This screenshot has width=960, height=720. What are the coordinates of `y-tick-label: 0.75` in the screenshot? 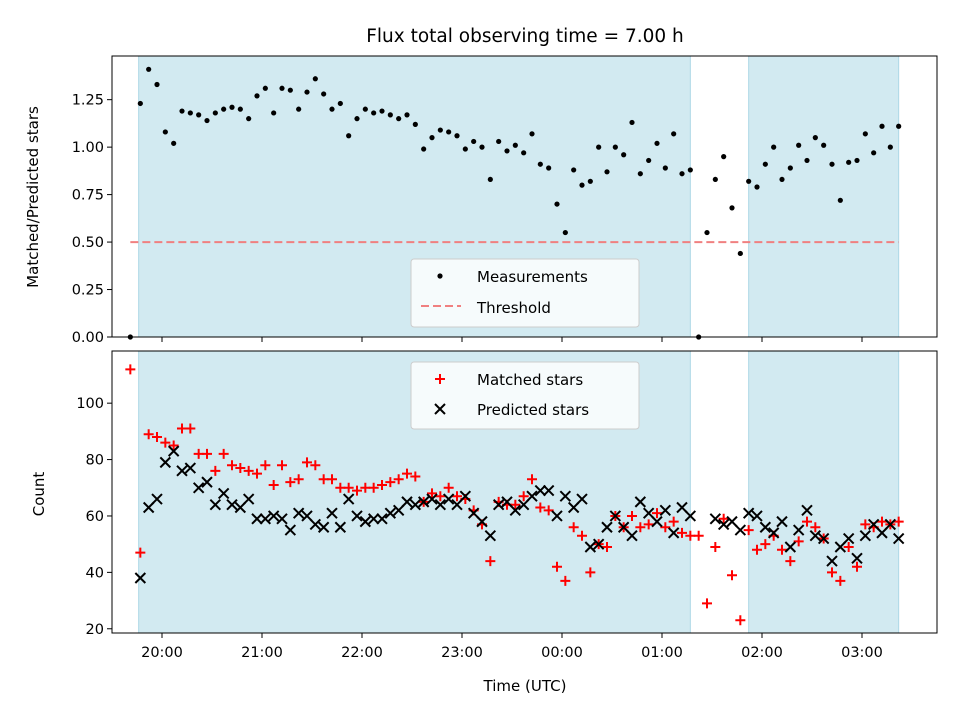 It's located at (88, 196).